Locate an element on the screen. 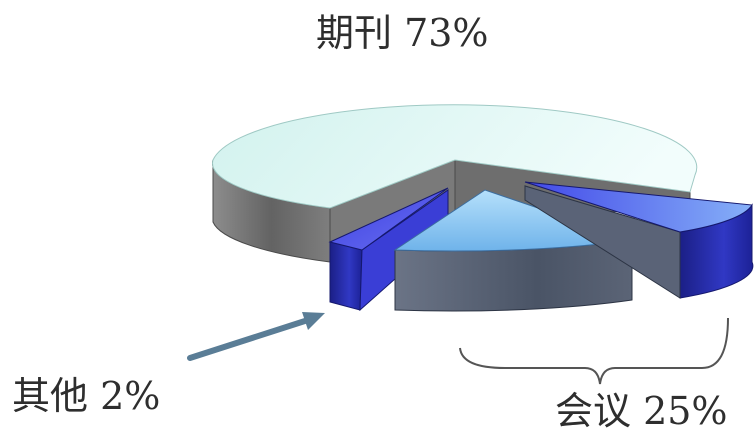 The width and height of the screenshot is (755, 435). slice-huiyi-main is located at coordinates (513, 250).